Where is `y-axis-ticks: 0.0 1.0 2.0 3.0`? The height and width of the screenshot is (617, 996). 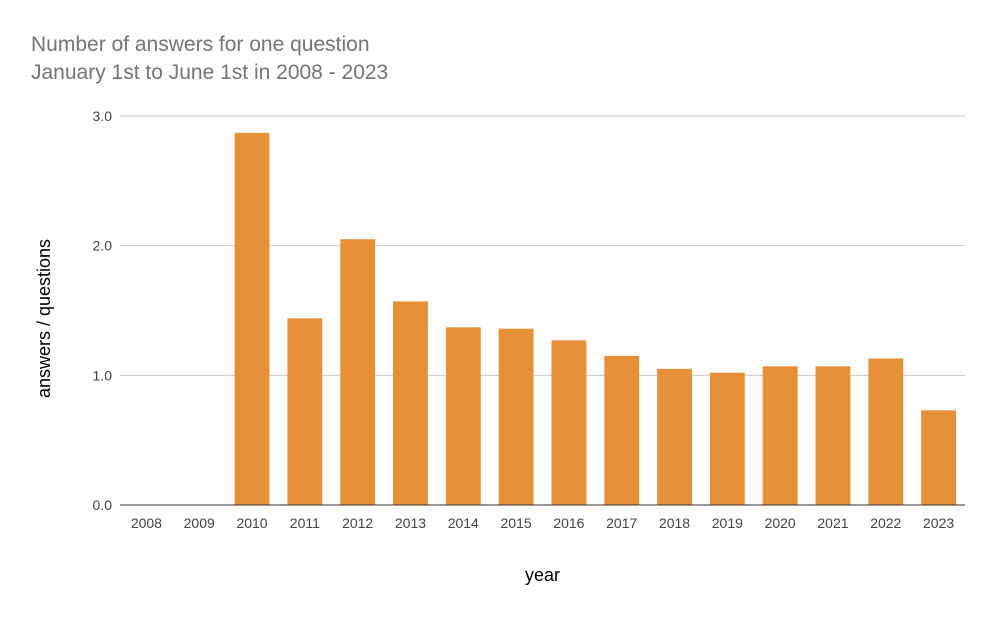
y-axis-ticks: 0.0 1.0 2.0 3.0 is located at coordinates (103, 310).